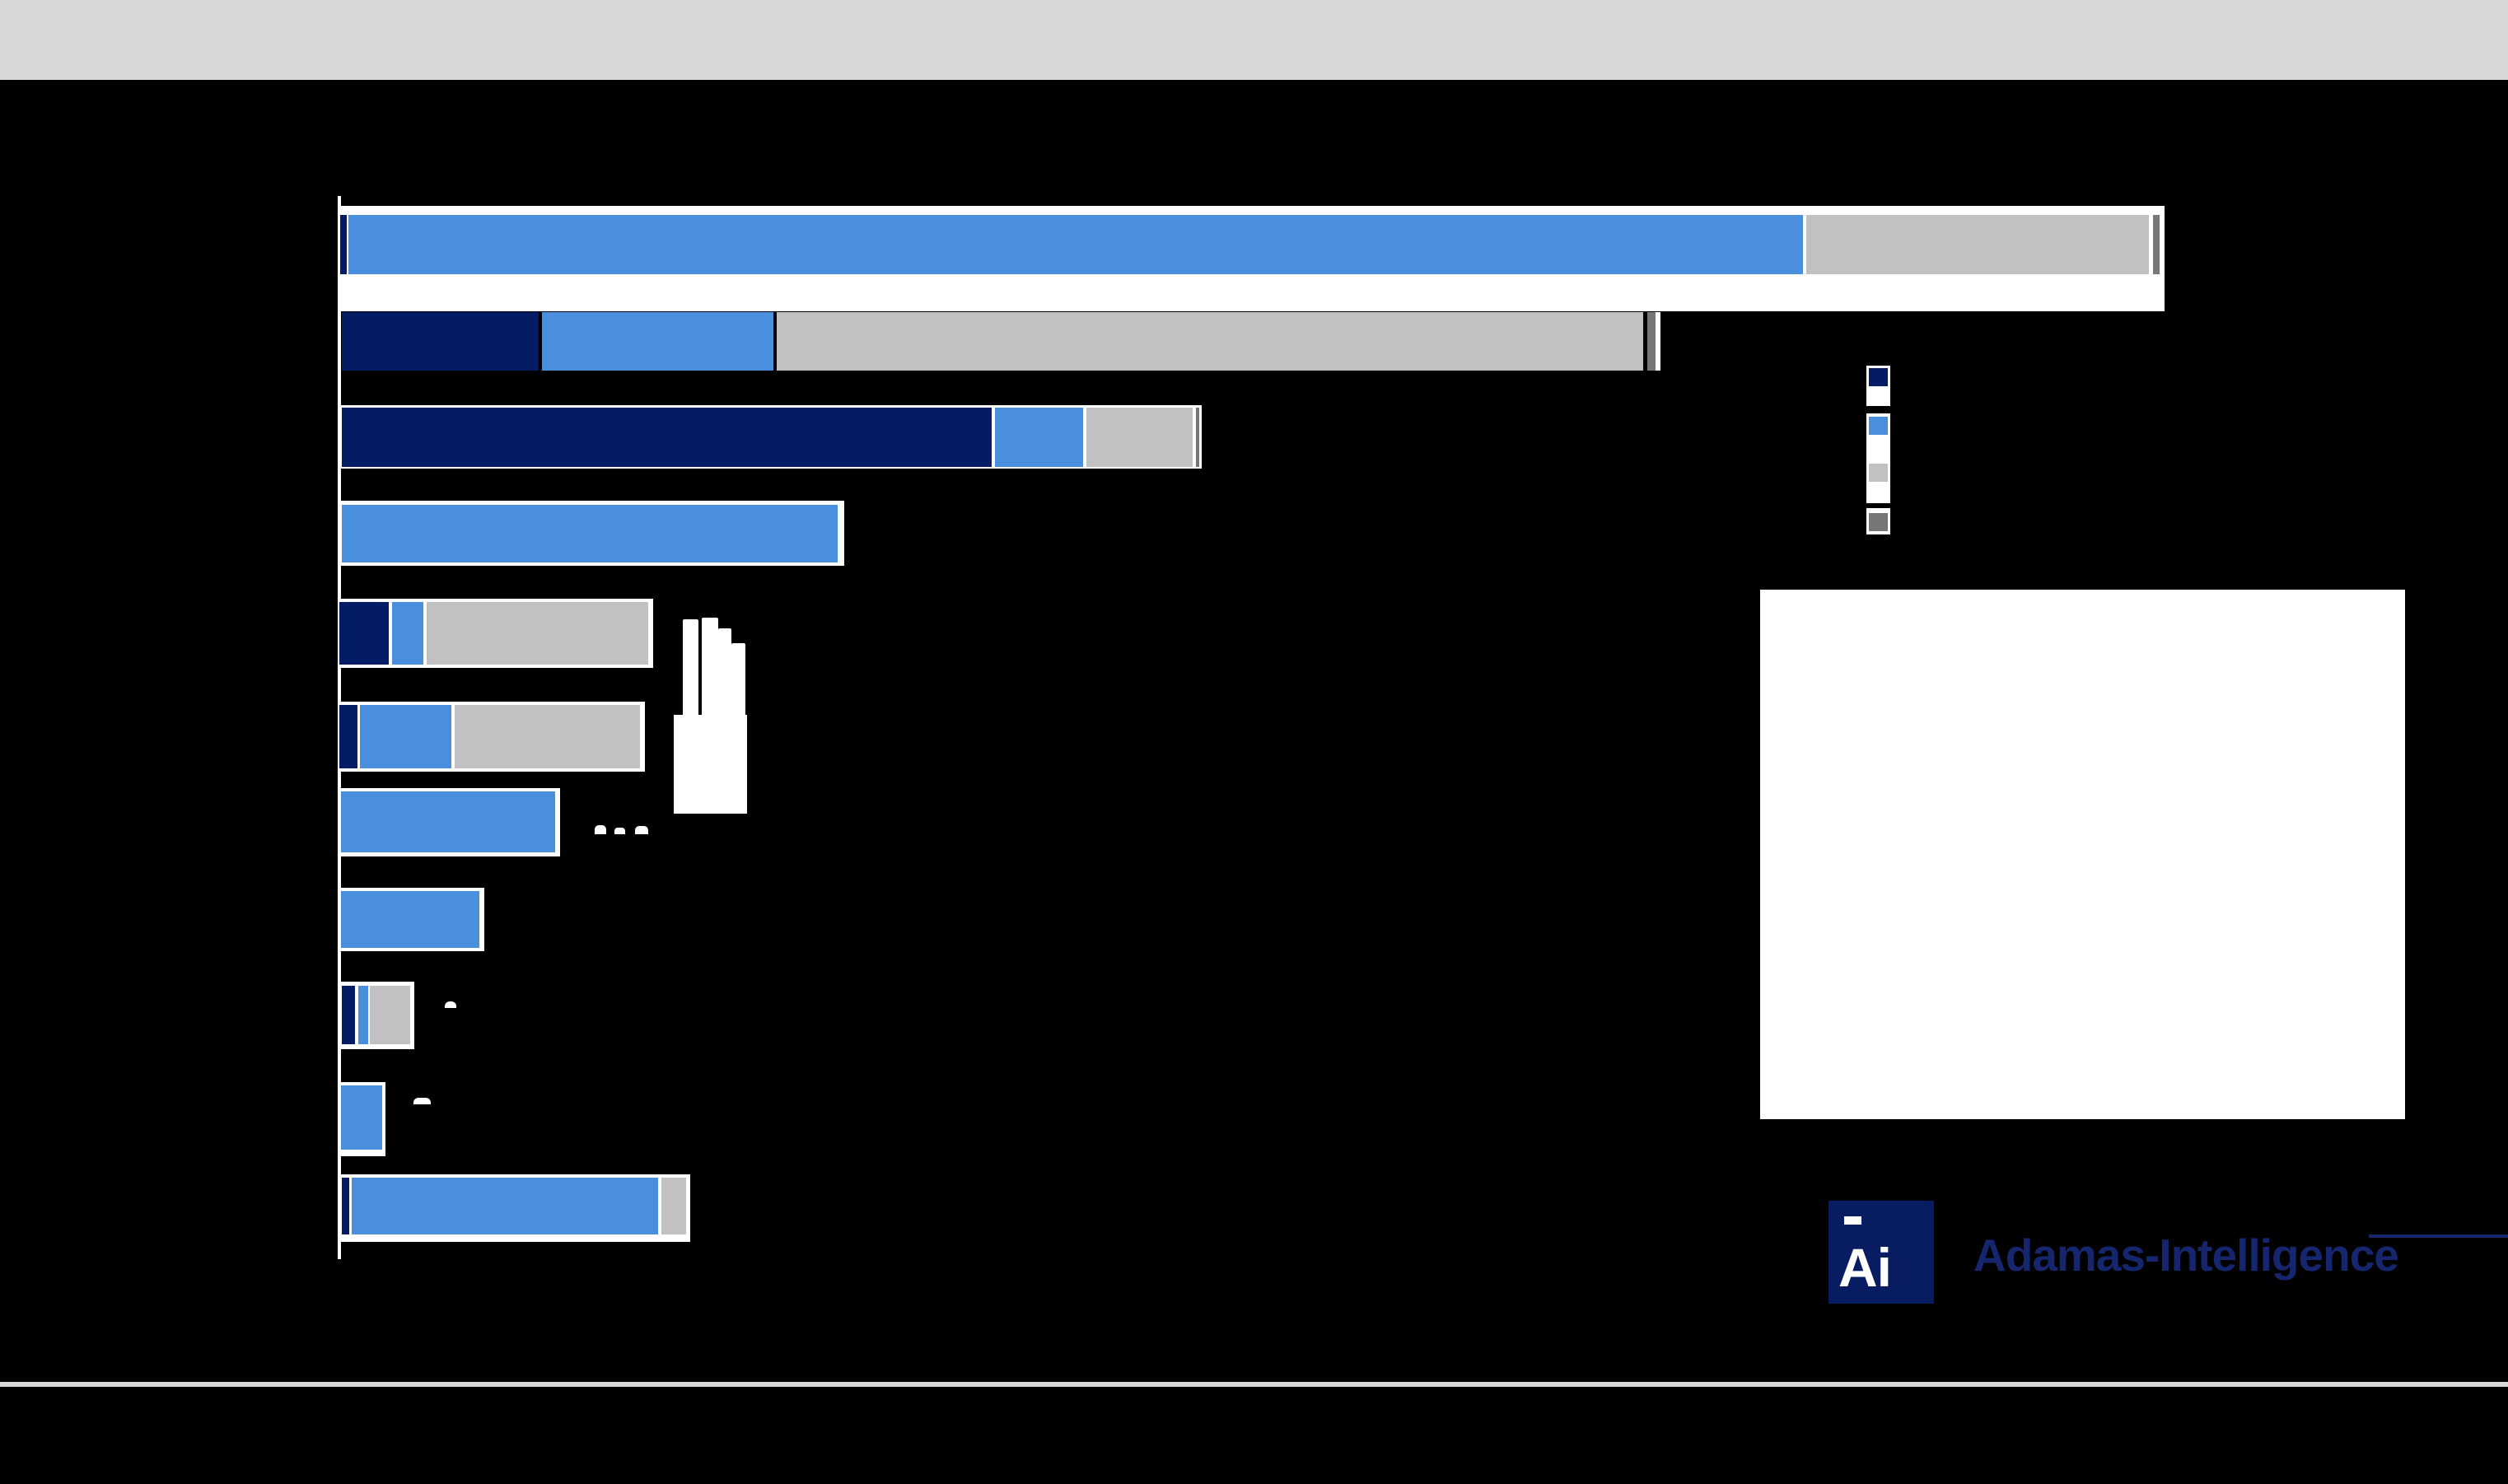 Image resolution: width=2508 pixels, height=1484 pixels. Describe the element at coordinates (590, 533) in the screenshot. I see `bar-segment-4-blue` at that location.